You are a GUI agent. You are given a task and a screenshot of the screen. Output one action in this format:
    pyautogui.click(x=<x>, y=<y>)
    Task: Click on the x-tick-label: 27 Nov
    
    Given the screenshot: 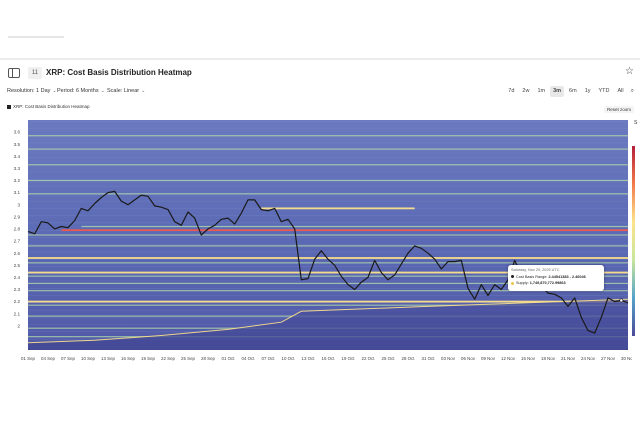 What is the action you would take?
    pyautogui.click(x=608, y=358)
    